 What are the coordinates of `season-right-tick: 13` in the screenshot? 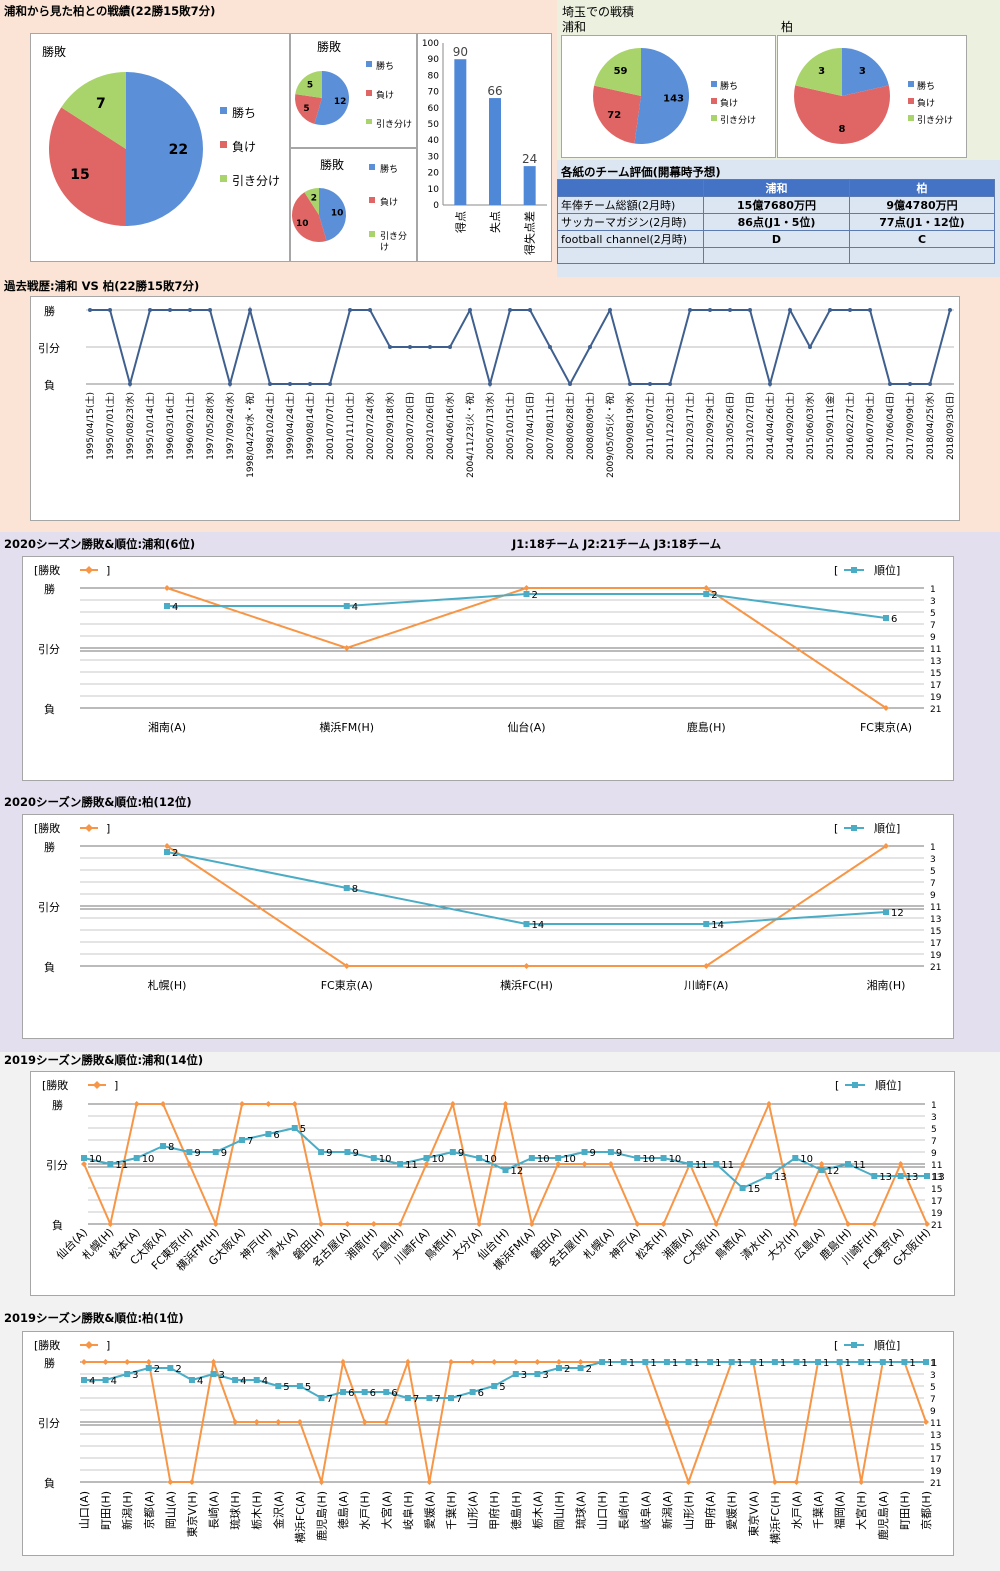 It's located at (936, 1178).